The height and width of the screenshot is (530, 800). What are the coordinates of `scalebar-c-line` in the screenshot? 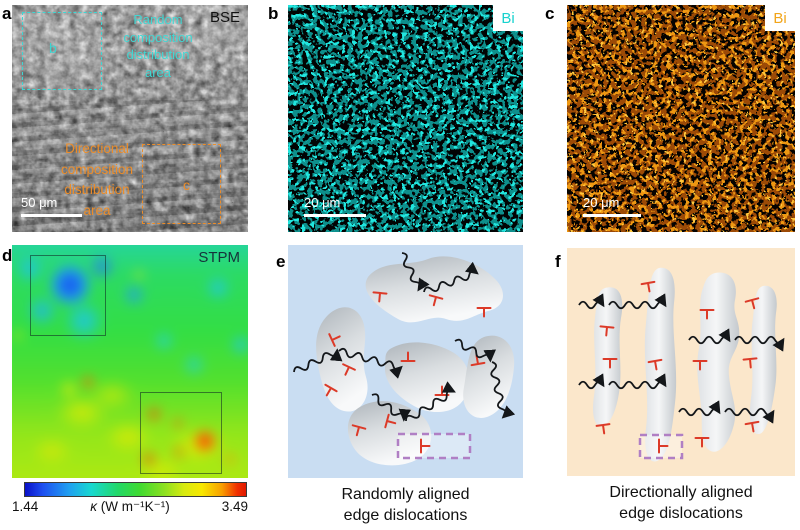 It's located at (612, 215).